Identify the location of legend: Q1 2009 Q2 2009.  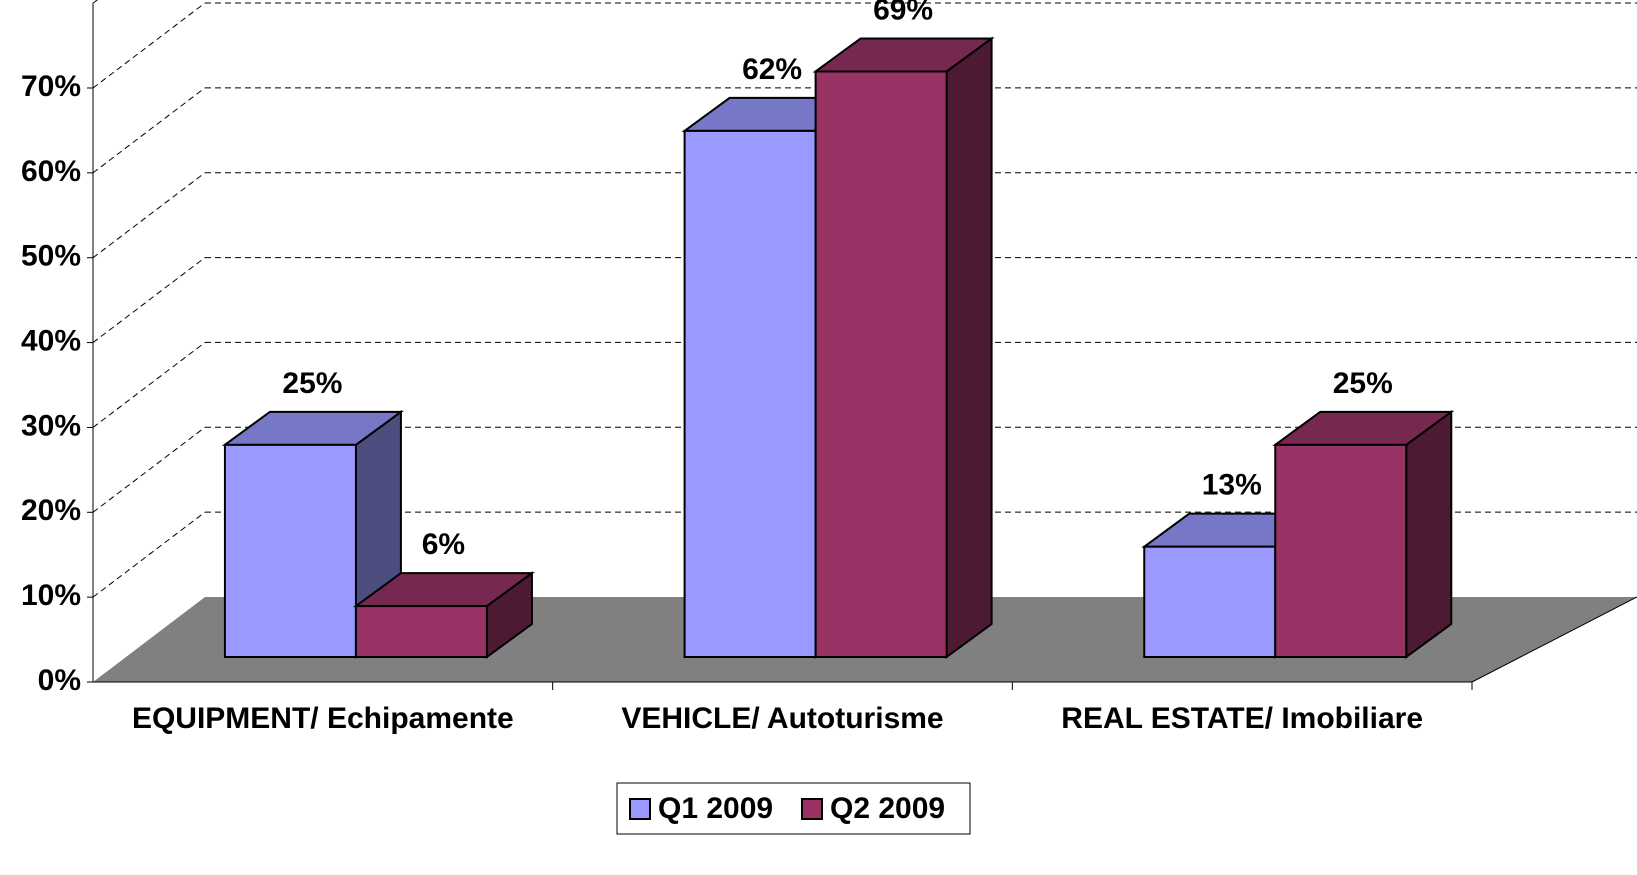
(793, 808).